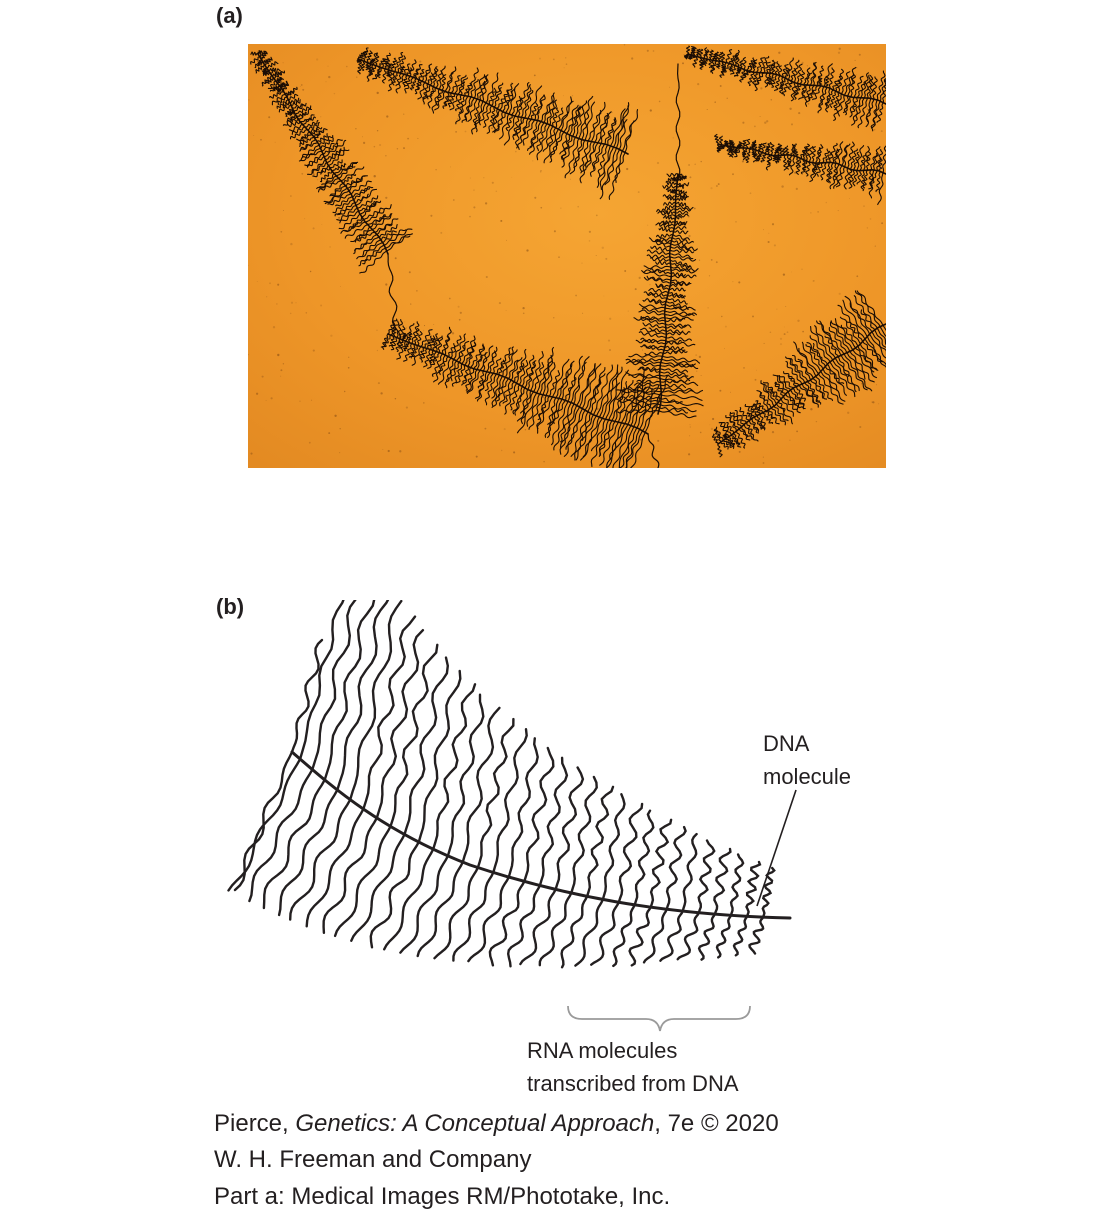 The width and height of the screenshot is (1100, 1214). What do you see at coordinates (653, 450) in the screenshot?
I see `dna-fiber` at bounding box center [653, 450].